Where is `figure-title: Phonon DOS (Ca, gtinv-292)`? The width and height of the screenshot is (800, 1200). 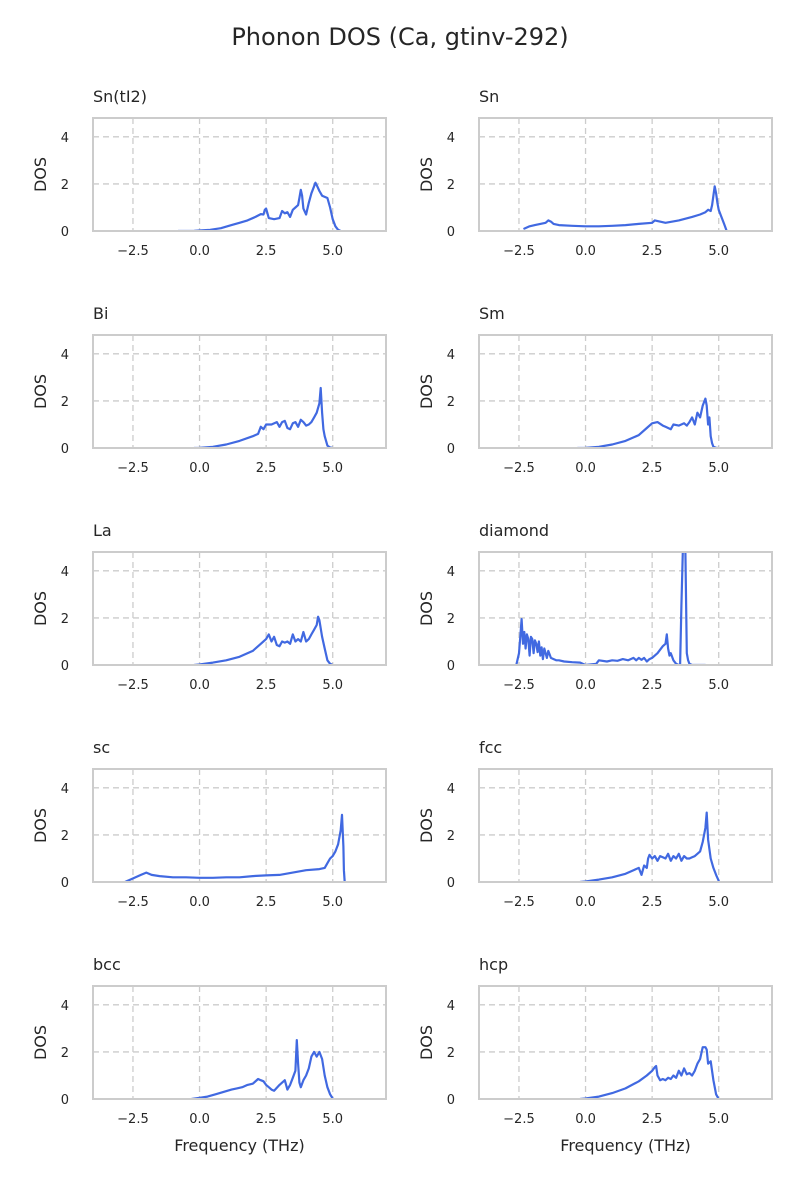 figure-title: Phonon DOS (Ca, gtinv-292) is located at coordinates (399, 37).